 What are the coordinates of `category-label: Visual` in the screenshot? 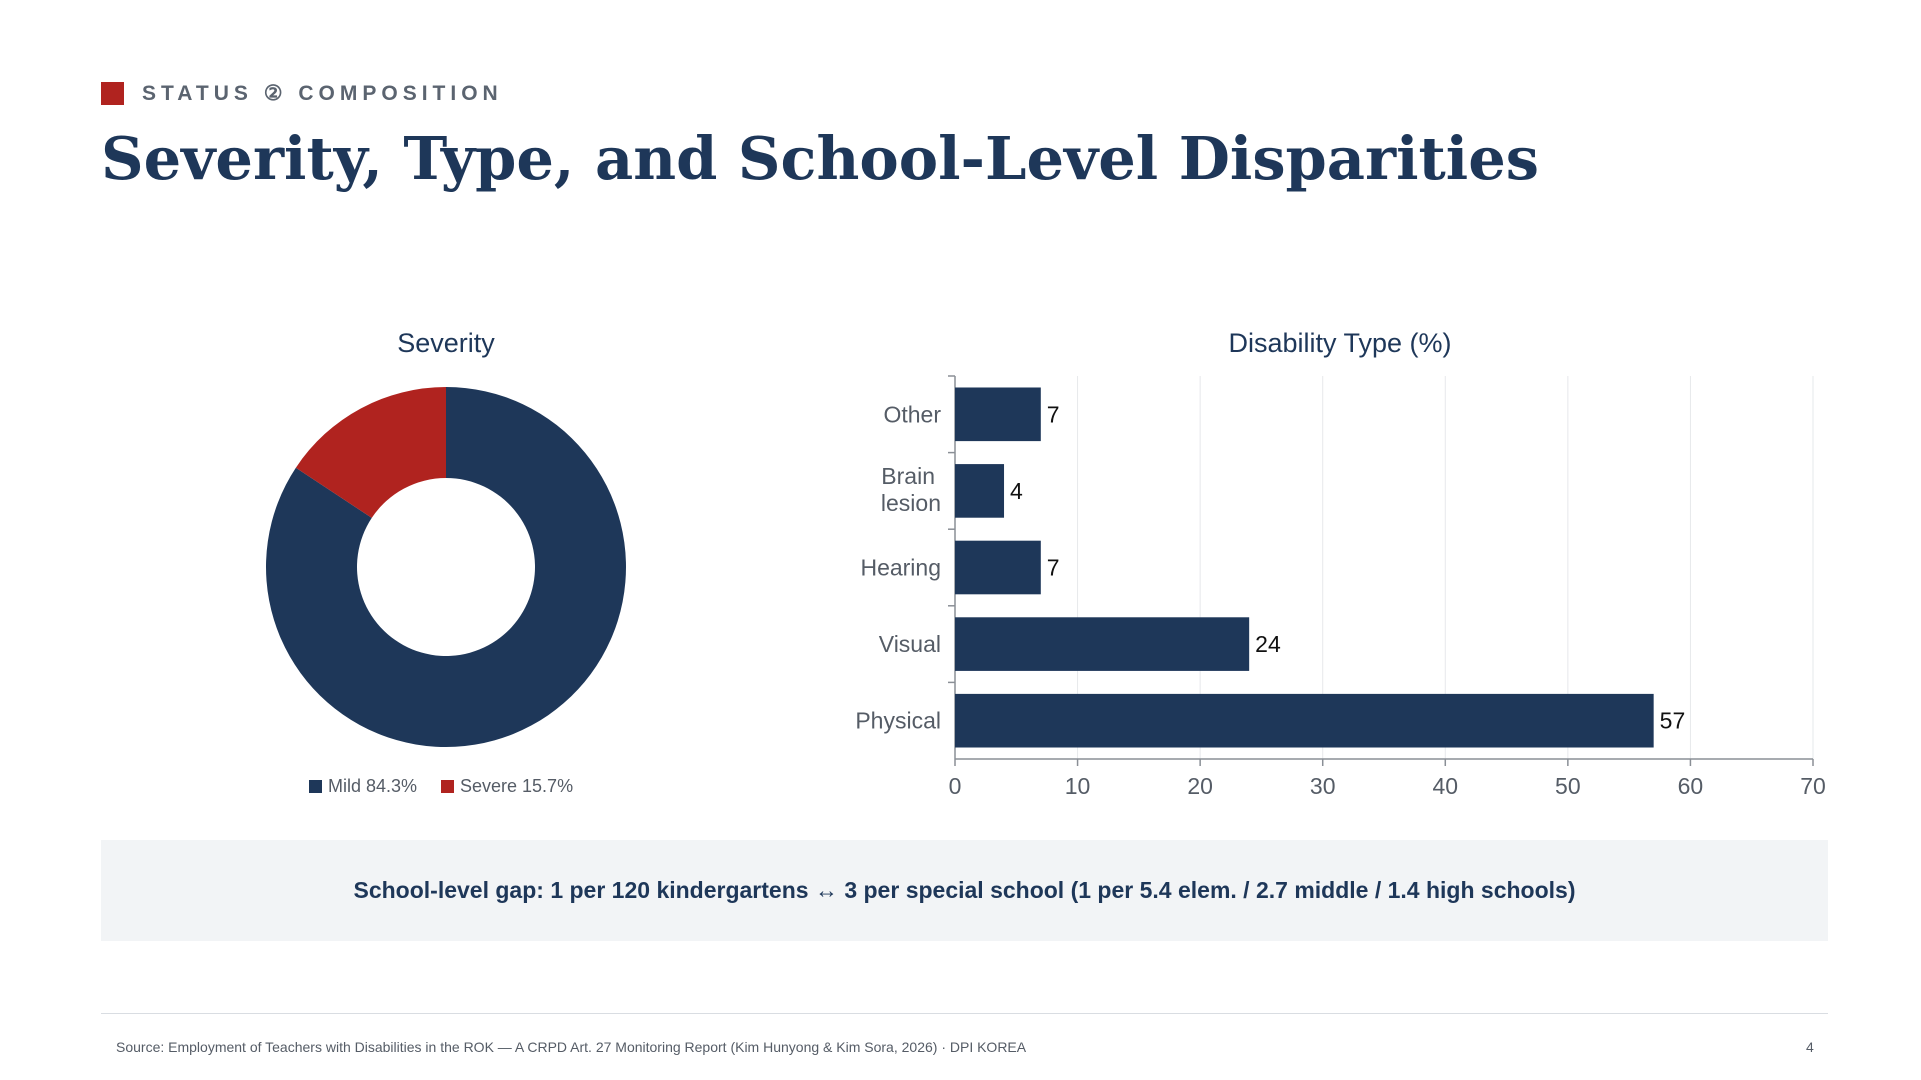 It's located at (910, 644).